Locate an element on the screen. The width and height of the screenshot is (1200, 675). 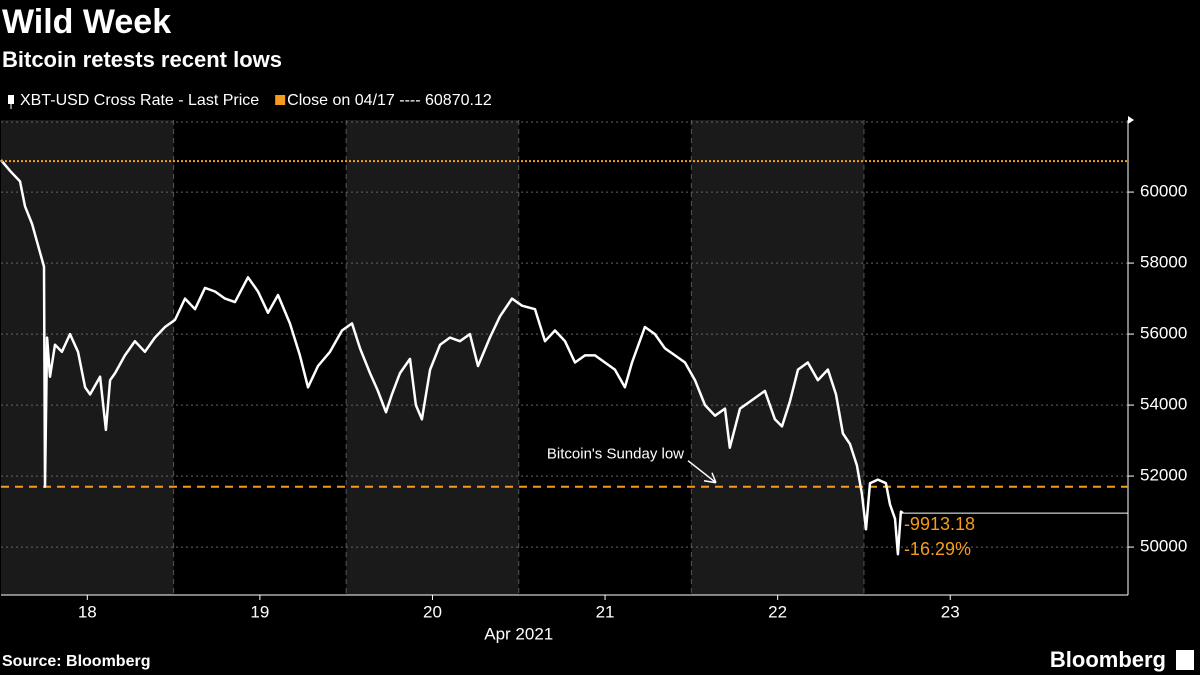
x-tick-label: 23 is located at coordinates (950, 611).